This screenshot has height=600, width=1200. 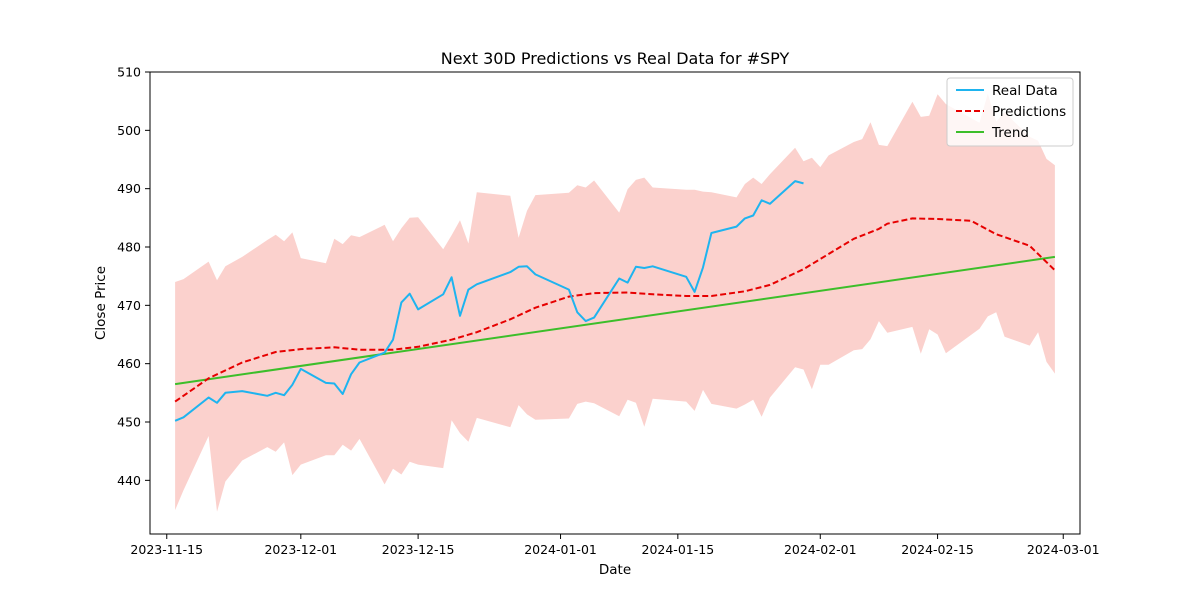 I want to click on y-tick-label: 470, so click(x=129, y=305).